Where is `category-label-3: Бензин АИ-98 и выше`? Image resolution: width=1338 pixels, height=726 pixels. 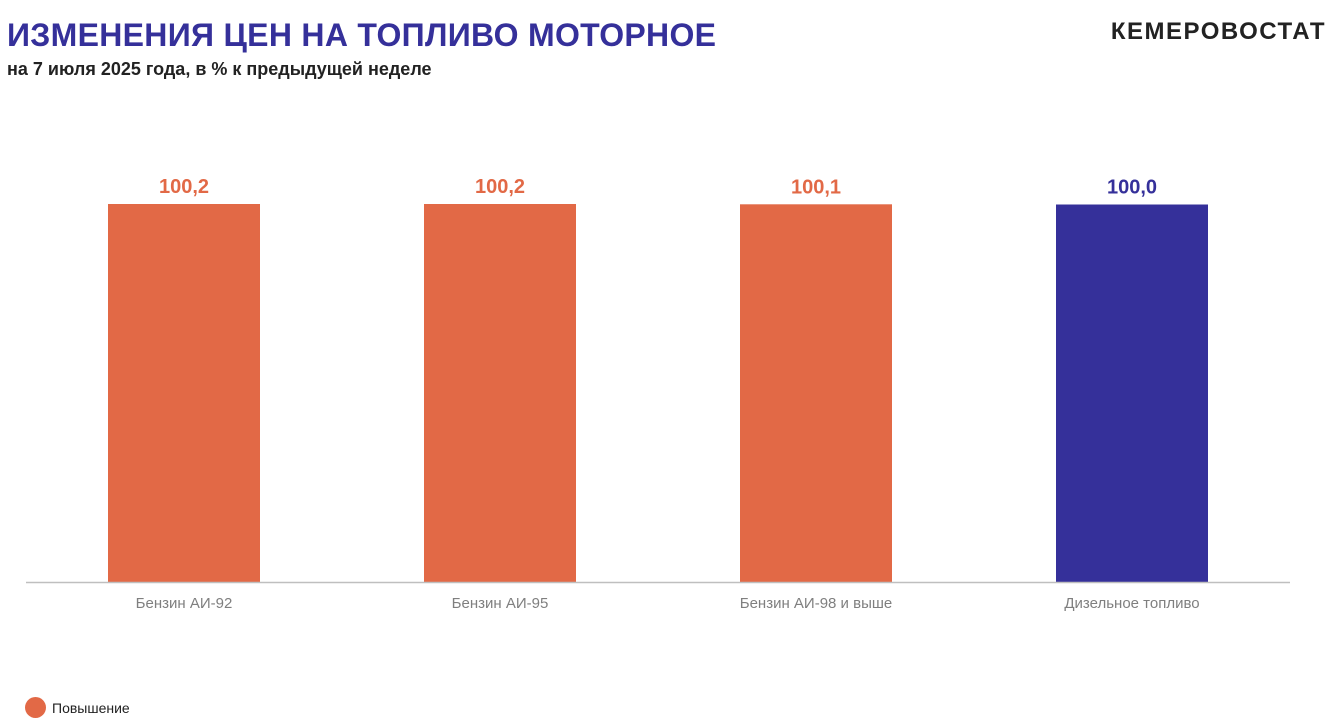
category-label-3: Бензин АИ-98 и выше is located at coordinates (816, 603).